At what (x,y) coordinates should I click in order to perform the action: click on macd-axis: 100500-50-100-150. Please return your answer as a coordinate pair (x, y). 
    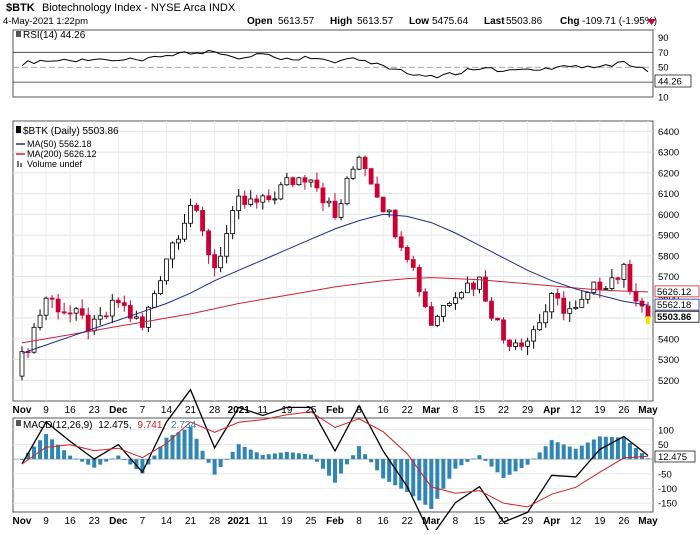
    Looking at the image, I should click on (667, 467).